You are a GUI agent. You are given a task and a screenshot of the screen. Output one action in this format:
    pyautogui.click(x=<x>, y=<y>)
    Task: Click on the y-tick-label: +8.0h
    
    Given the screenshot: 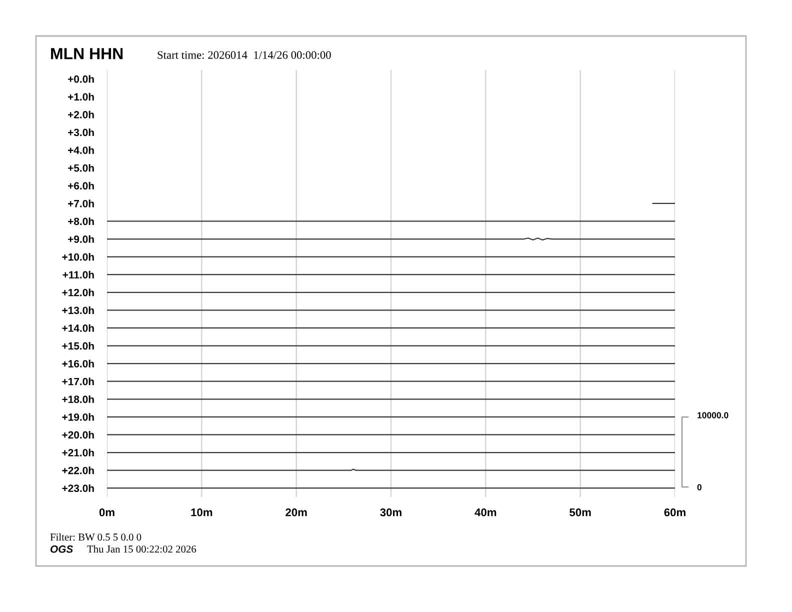 What is the action you would take?
    pyautogui.click(x=81, y=221)
    